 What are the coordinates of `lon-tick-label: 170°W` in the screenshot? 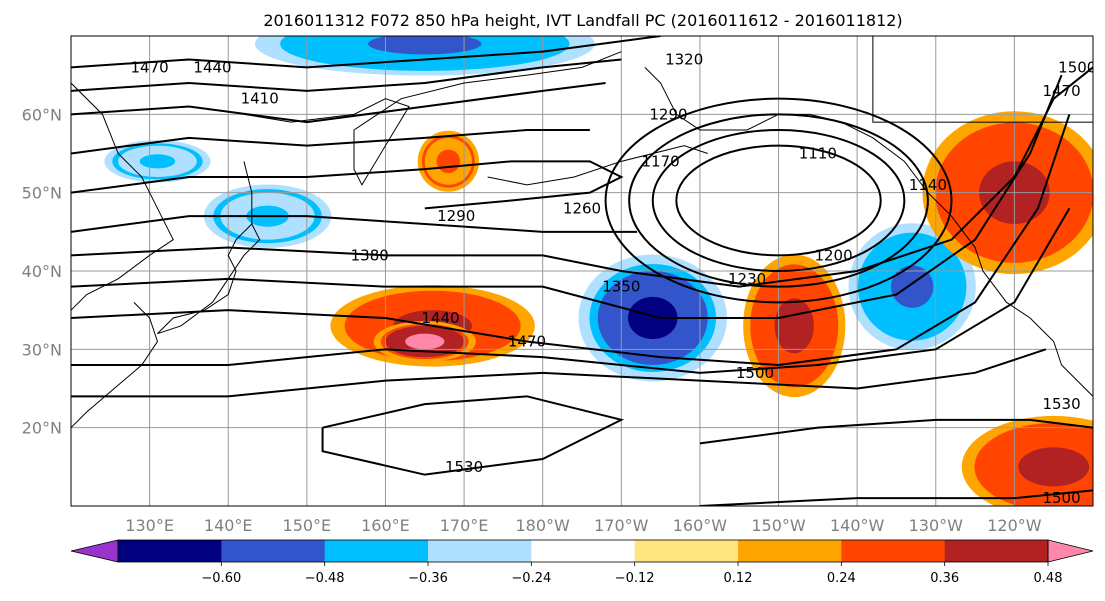 It's located at (621, 525).